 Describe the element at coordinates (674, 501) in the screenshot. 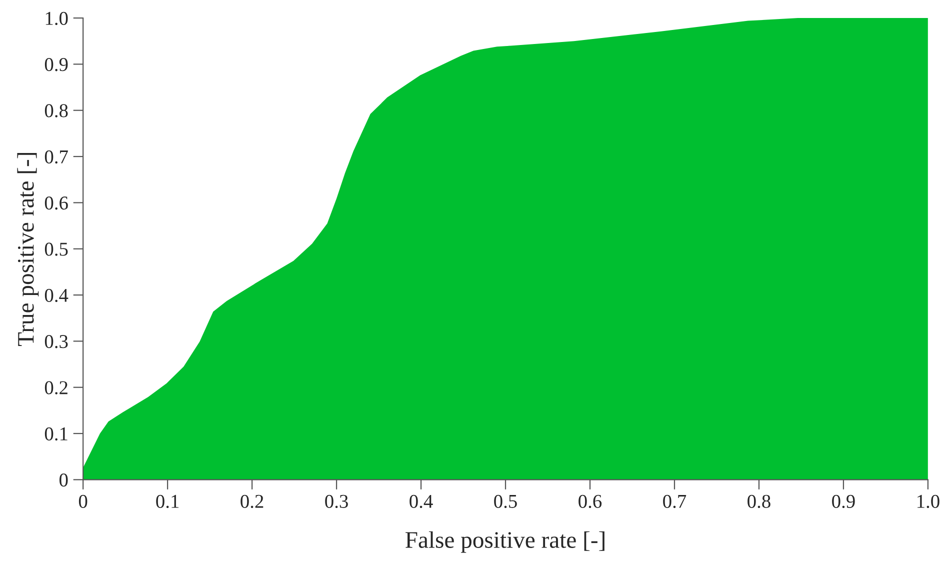

I see `x-tick-label: 0.7` at that location.